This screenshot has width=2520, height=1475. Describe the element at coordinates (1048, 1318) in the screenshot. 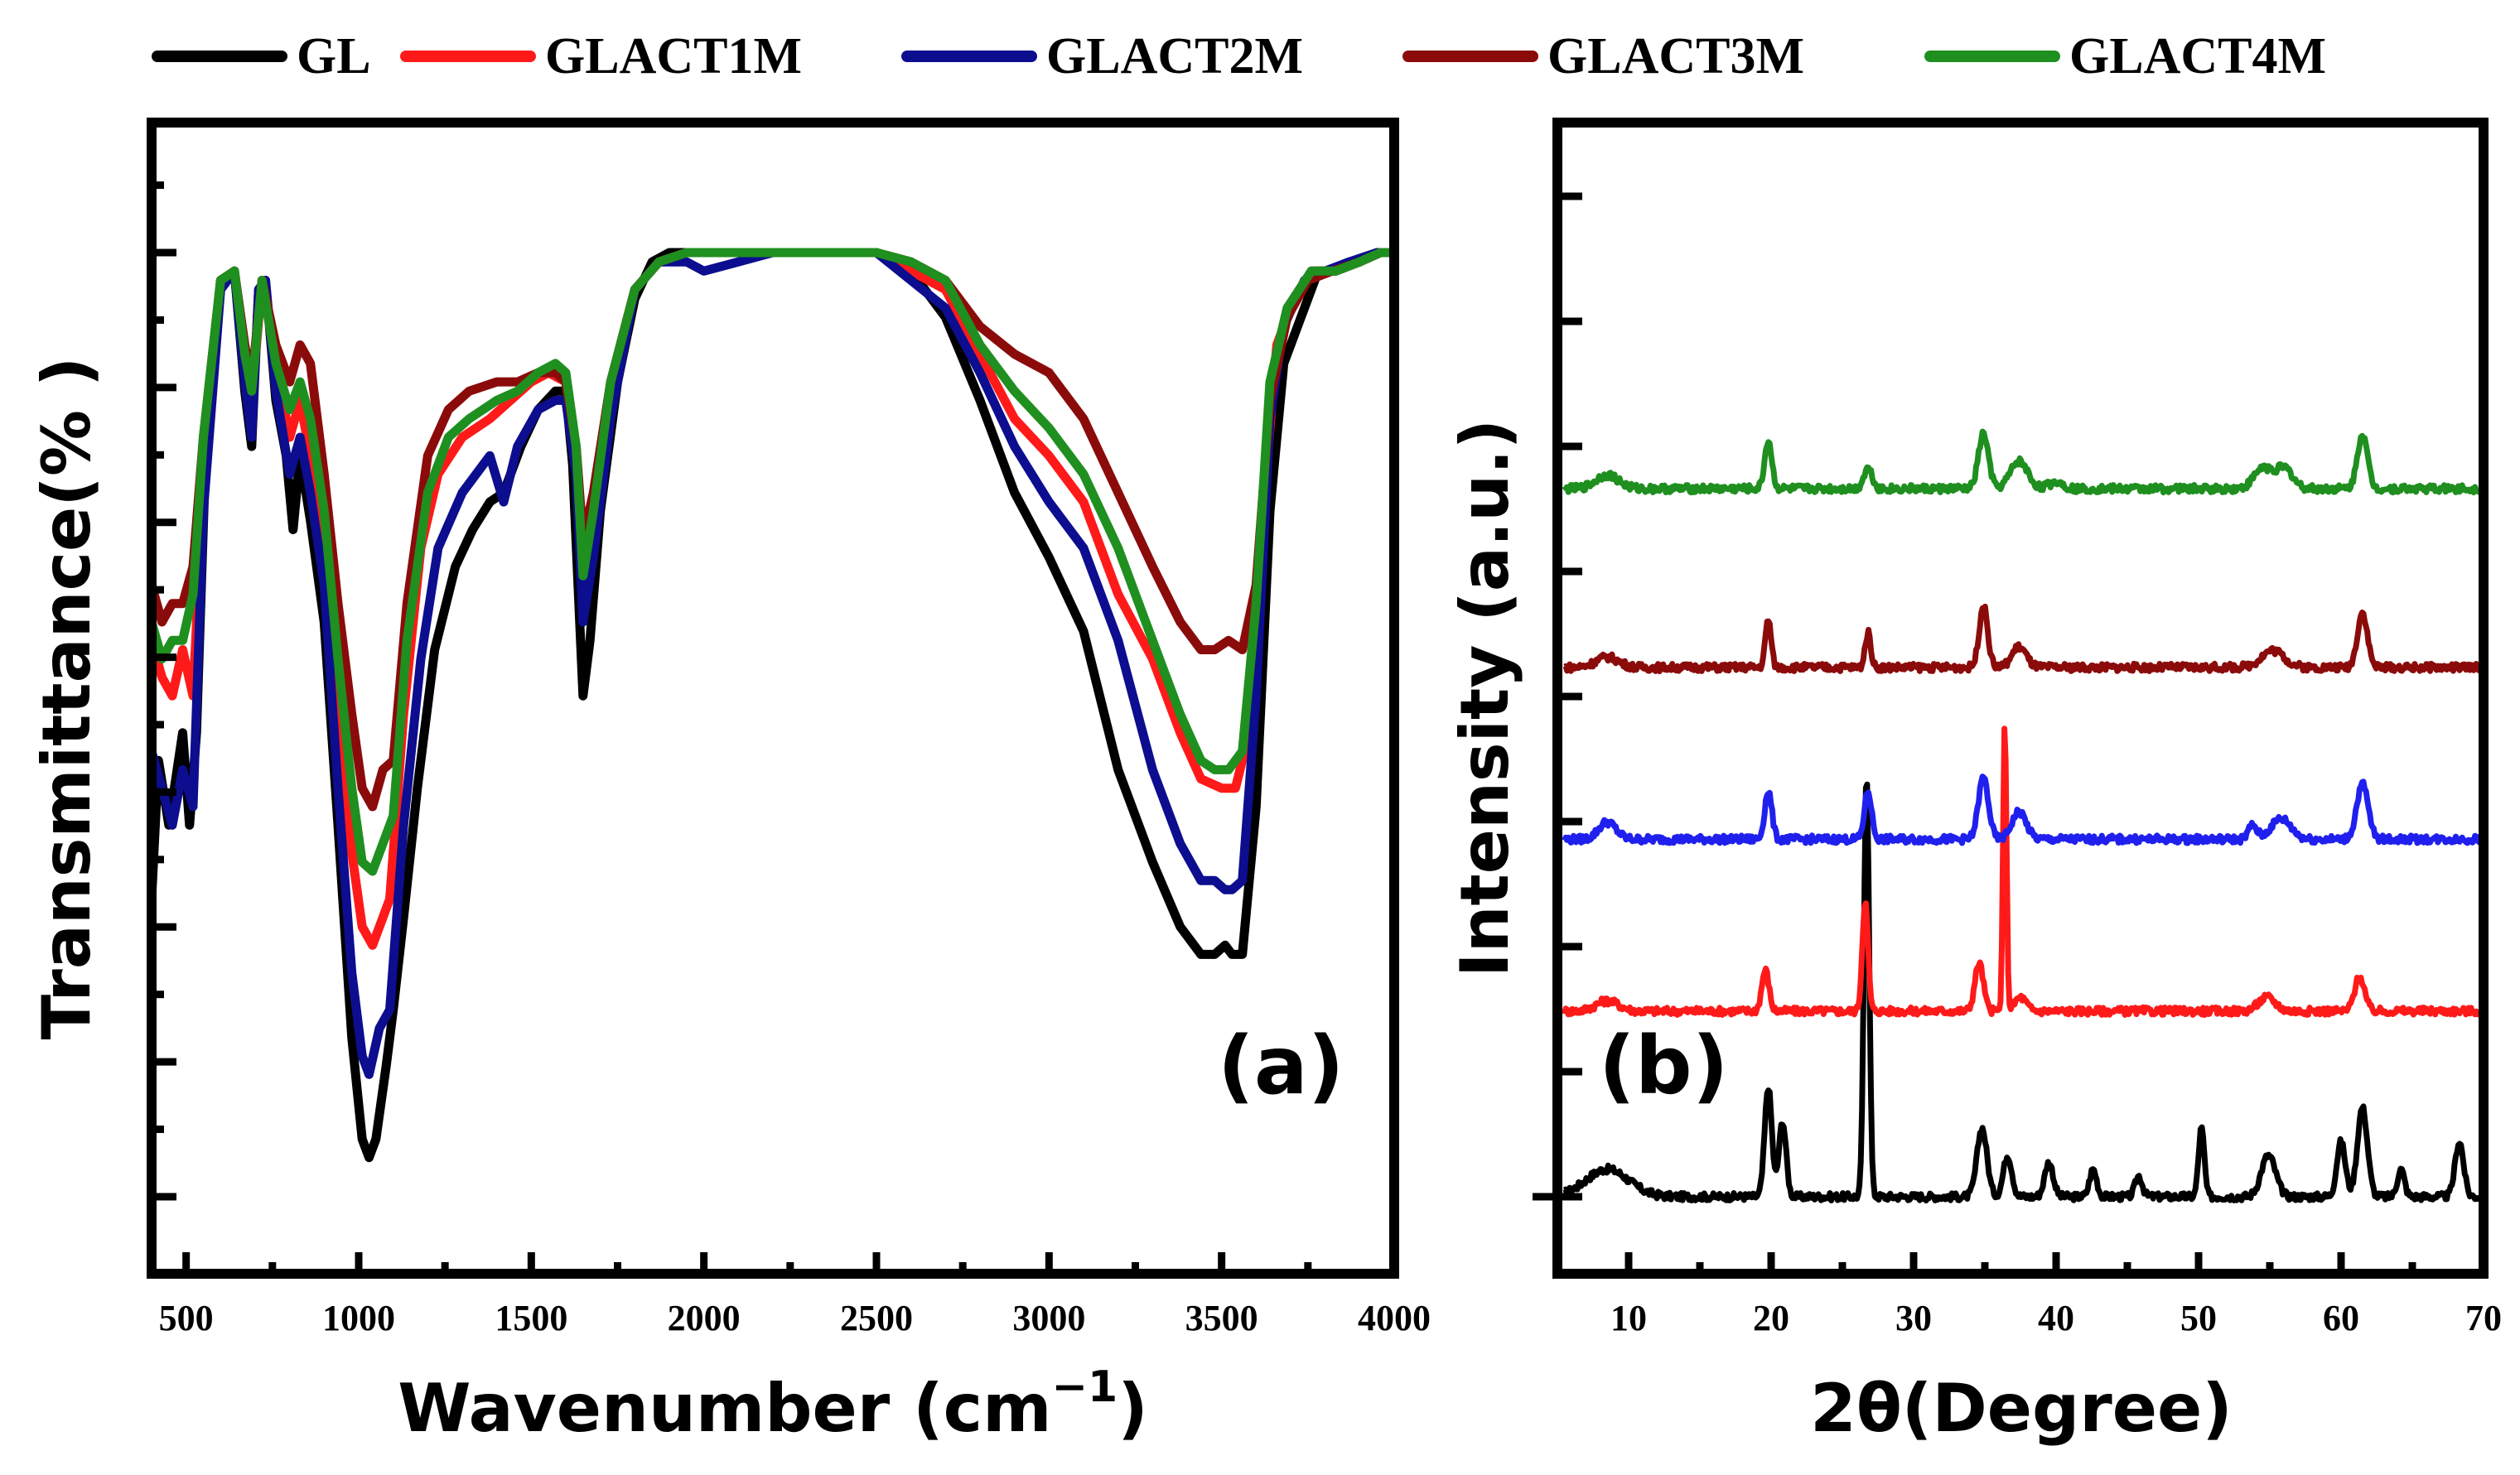

I see `panel-a-xtick-label-3000: 3000` at that location.